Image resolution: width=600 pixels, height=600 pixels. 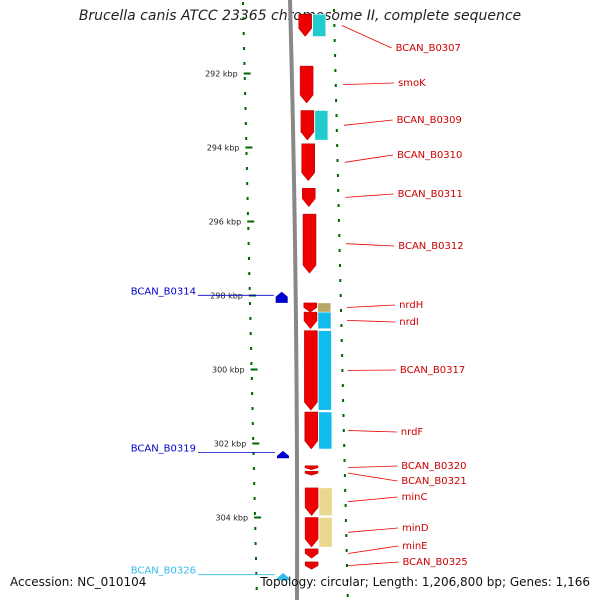 What do you see at coordinates (428, 48) in the screenshot?
I see `forward-gene-label: BCAN_B0307` at bounding box center [428, 48].